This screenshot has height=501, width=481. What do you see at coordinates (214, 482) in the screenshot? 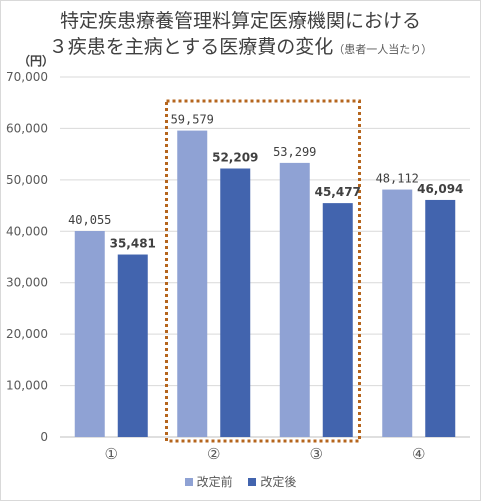
I see `legend-label-before: 改定前` at bounding box center [214, 482].